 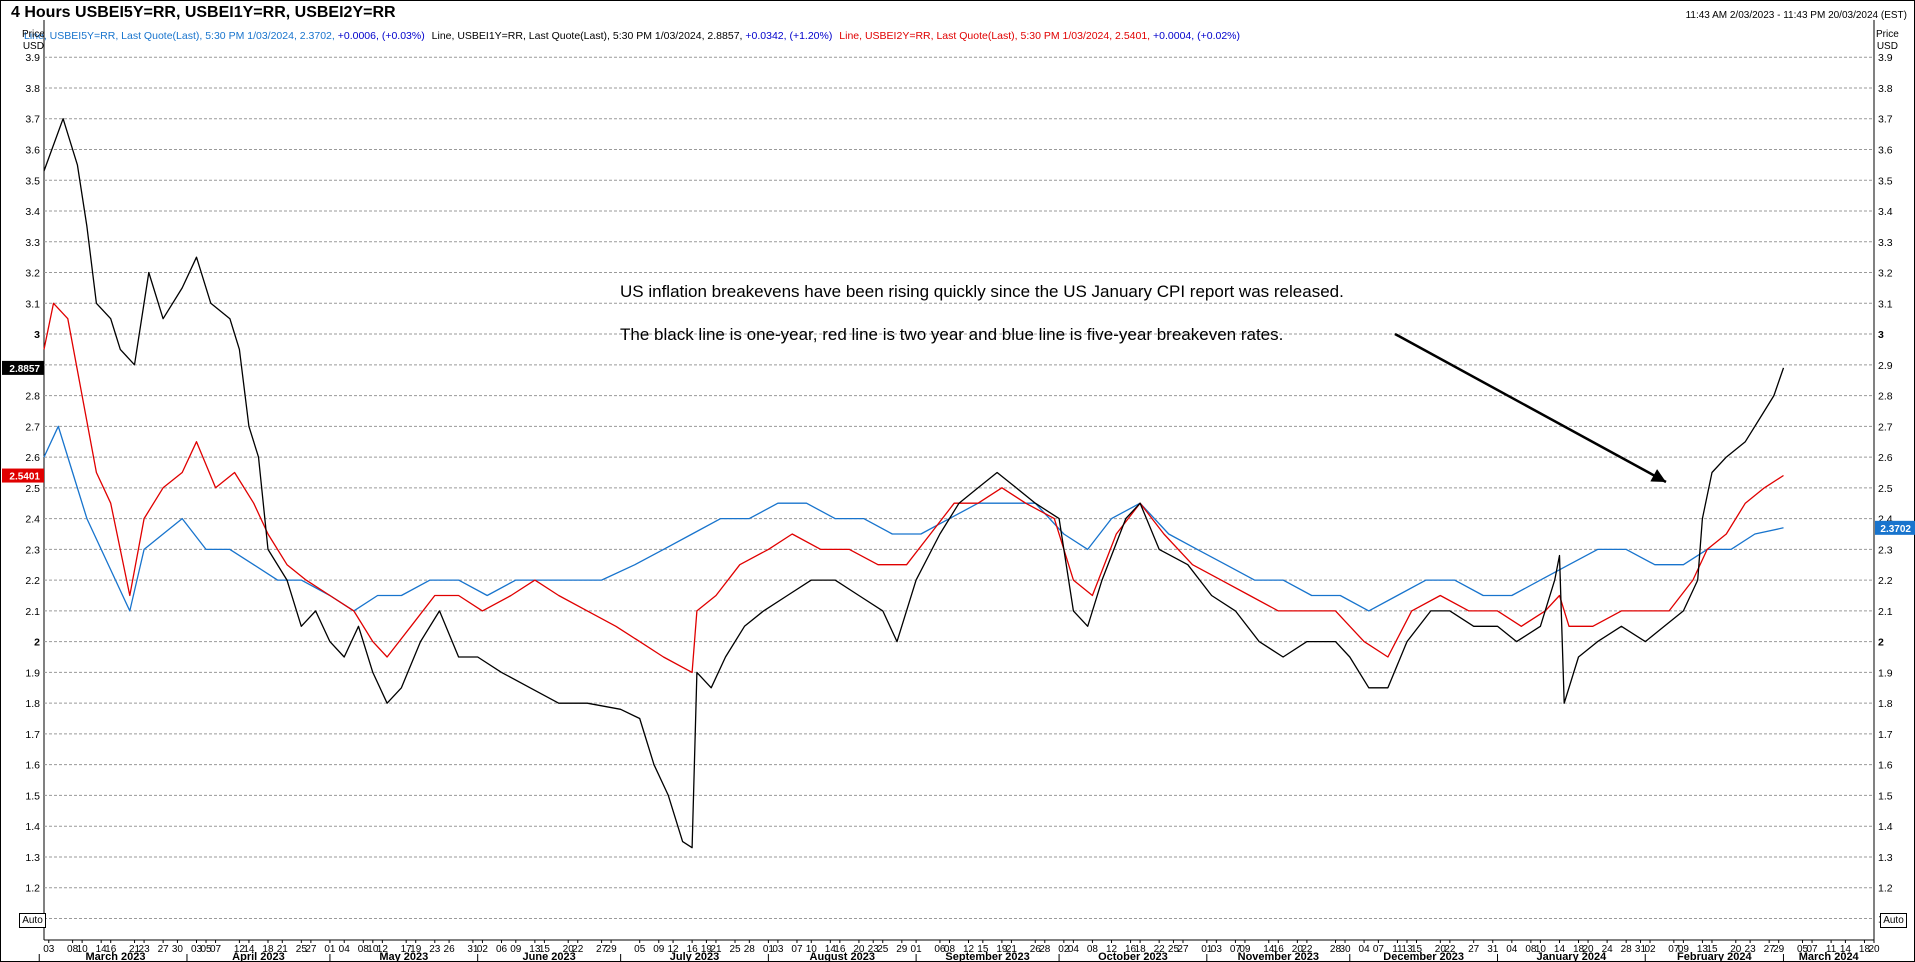 What do you see at coordinates (1881, 335) in the screenshot?
I see `y-tick-label-right: 3` at bounding box center [1881, 335].